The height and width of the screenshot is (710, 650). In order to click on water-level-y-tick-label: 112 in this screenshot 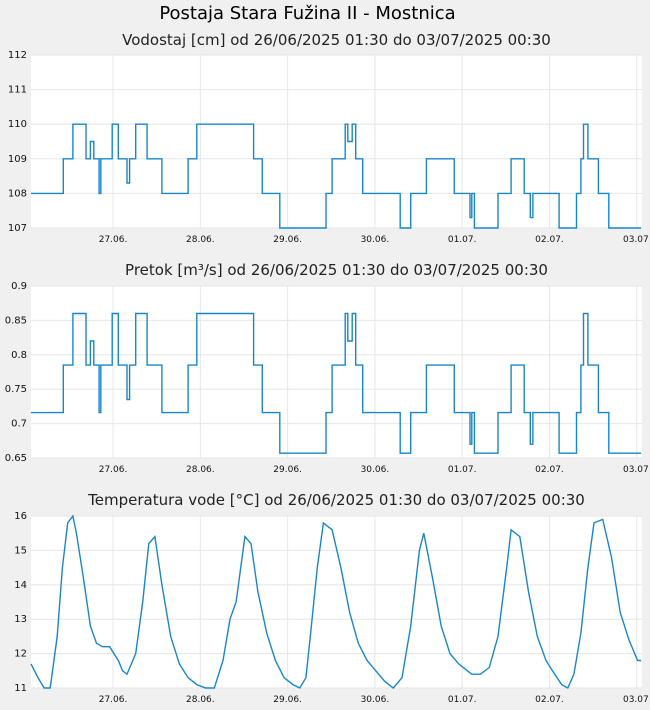, I will do `click(17, 55)`.